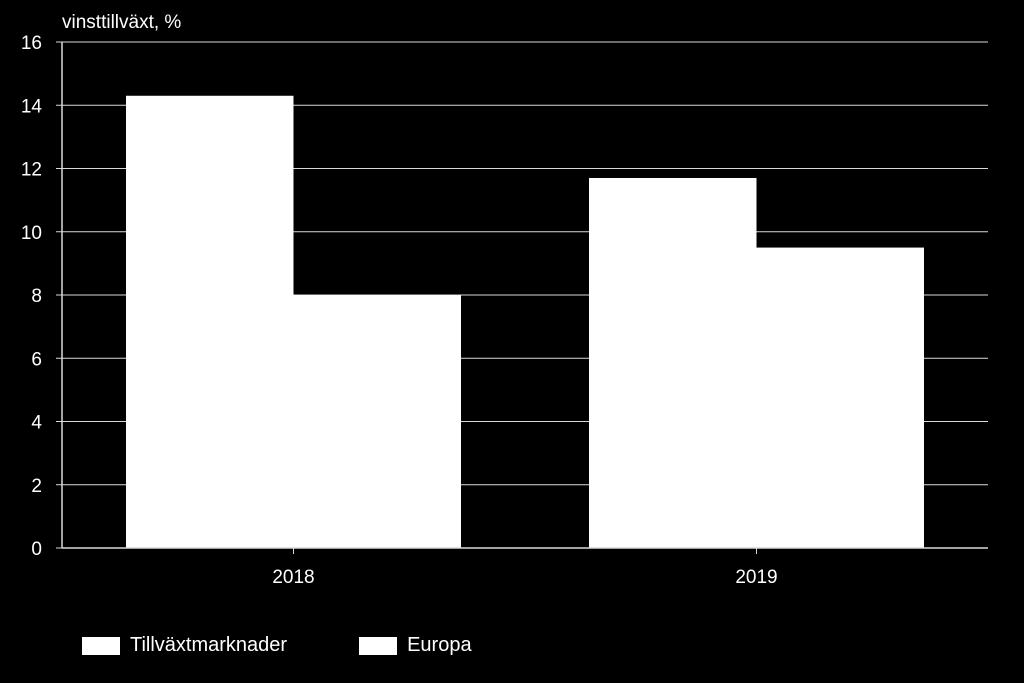 Image resolution: width=1024 pixels, height=683 pixels. What do you see at coordinates (524, 577) in the screenshot?
I see `x-tick-labels: 2018 2019` at bounding box center [524, 577].